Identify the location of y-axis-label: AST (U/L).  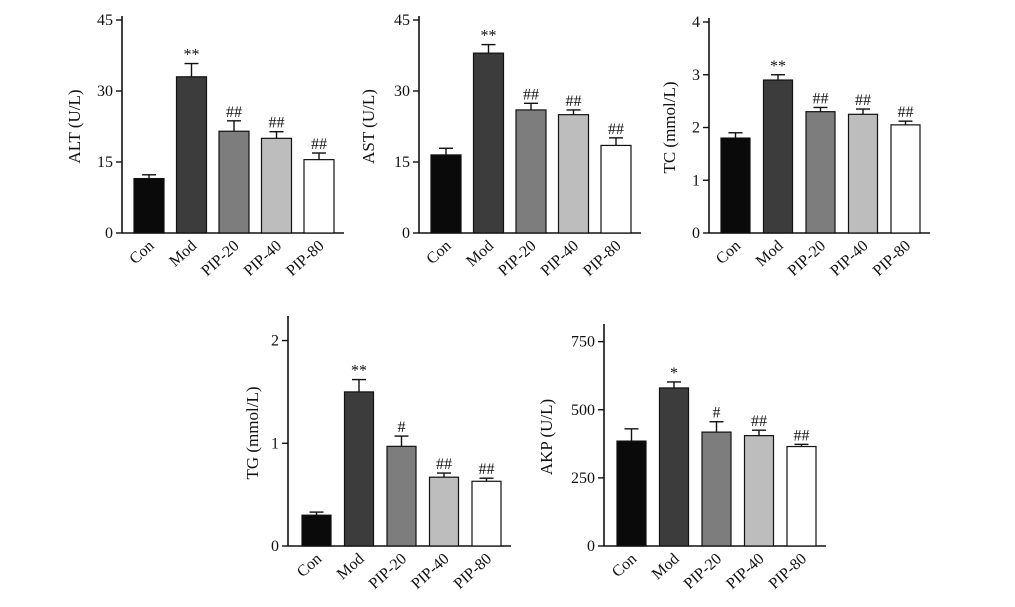
(368, 126).